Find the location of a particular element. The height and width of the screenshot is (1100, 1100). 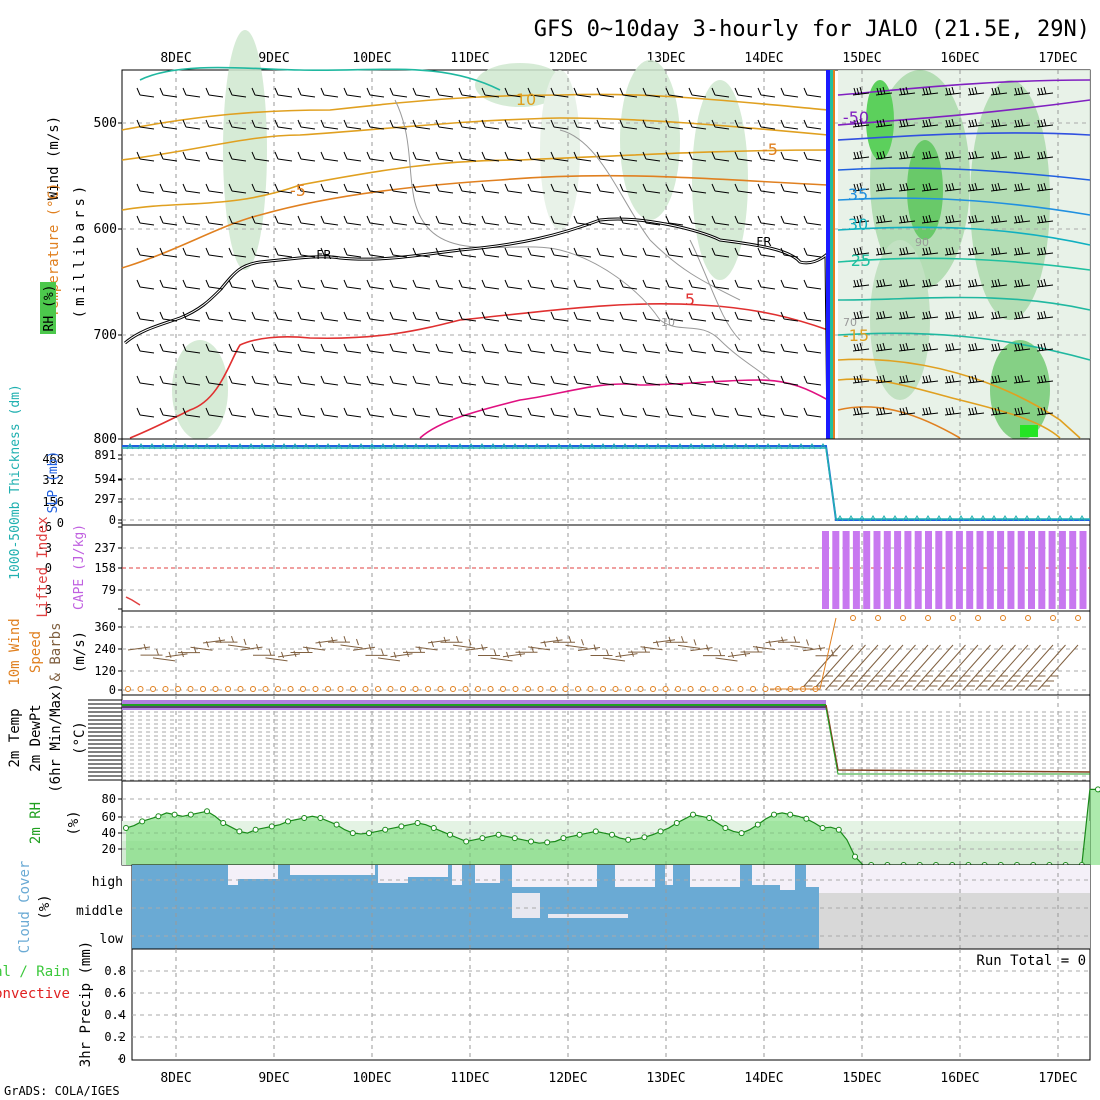

temp-label: 2m Temp is located at coordinates (15, 737).